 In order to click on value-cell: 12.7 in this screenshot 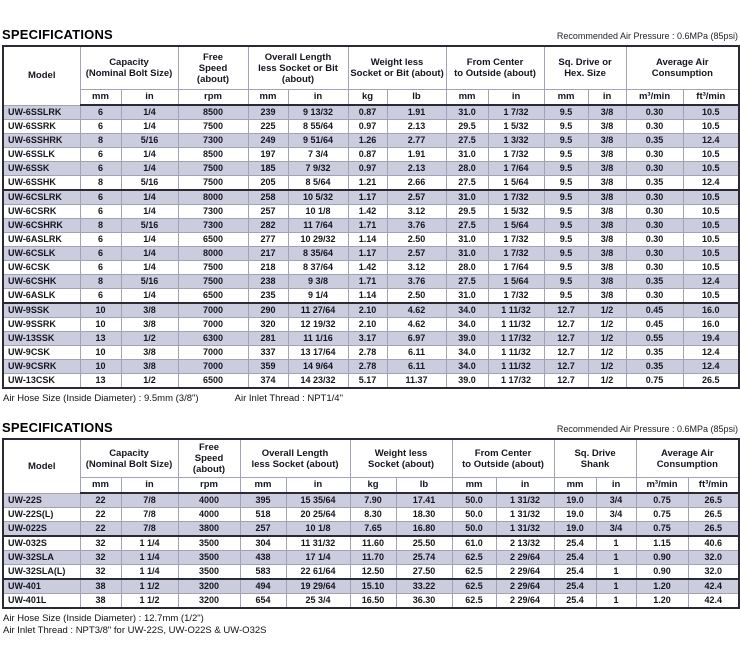, I will do `click(566, 338)`.